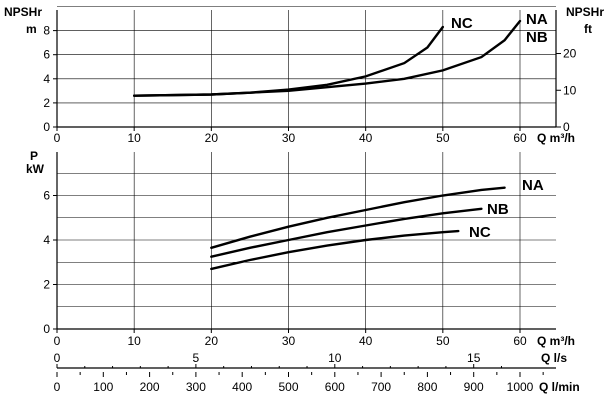 The height and width of the screenshot is (405, 609). What do you see at coordinates (57, 341) in the screenshot?
I see `bot-x-tick-label: 0` at bounding box center [57, 341].